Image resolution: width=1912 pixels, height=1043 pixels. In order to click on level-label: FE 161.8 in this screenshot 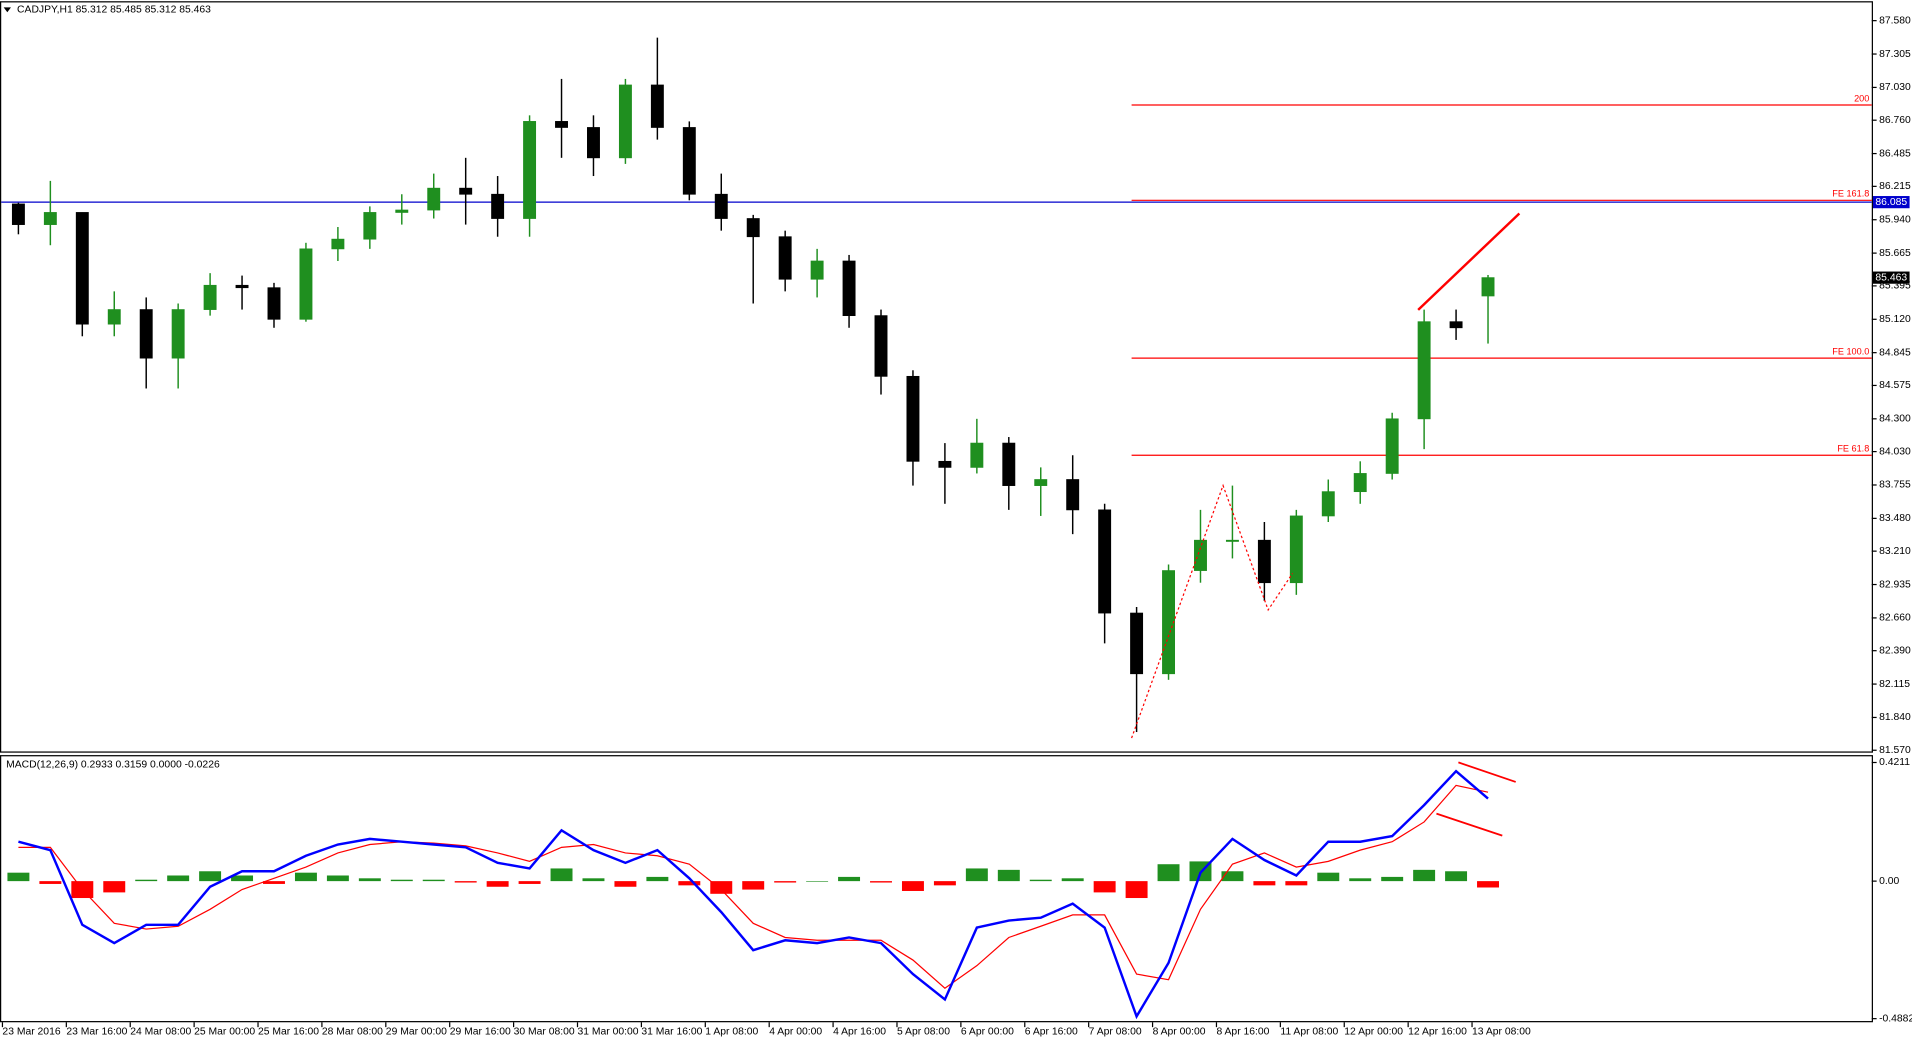, I will do `click(1850, 194)`.